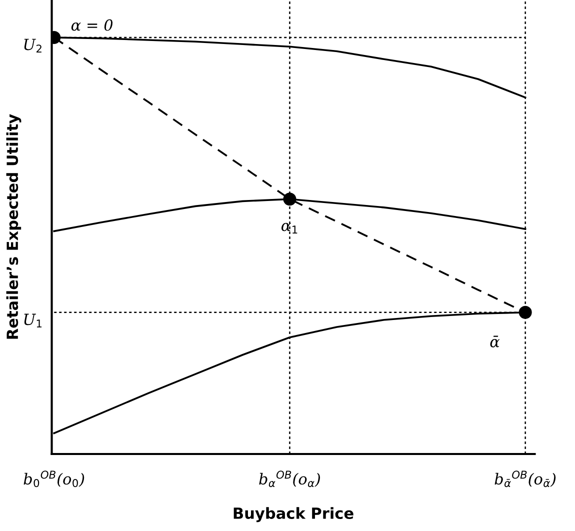 The image size is (575, 531). Describe the element at coordinates (495, 342) in the screenshot. I see `annotation: ᾱ` at that location.